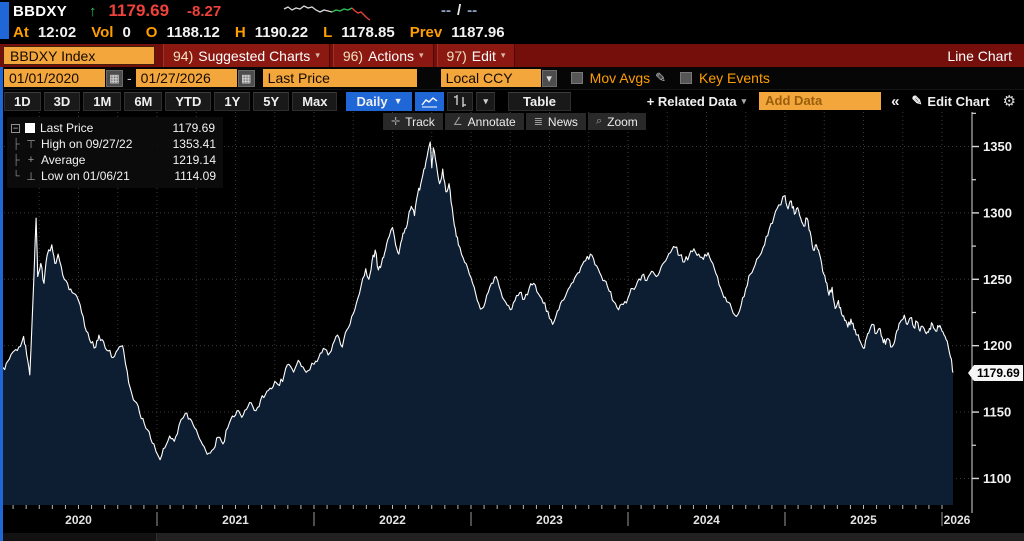 The height and width of the screenshot is (541, 1024). What do you see at coordinates (706, 520) in the screenshot?
I see `svg-text: 2024` at bounding box center [706, 520].